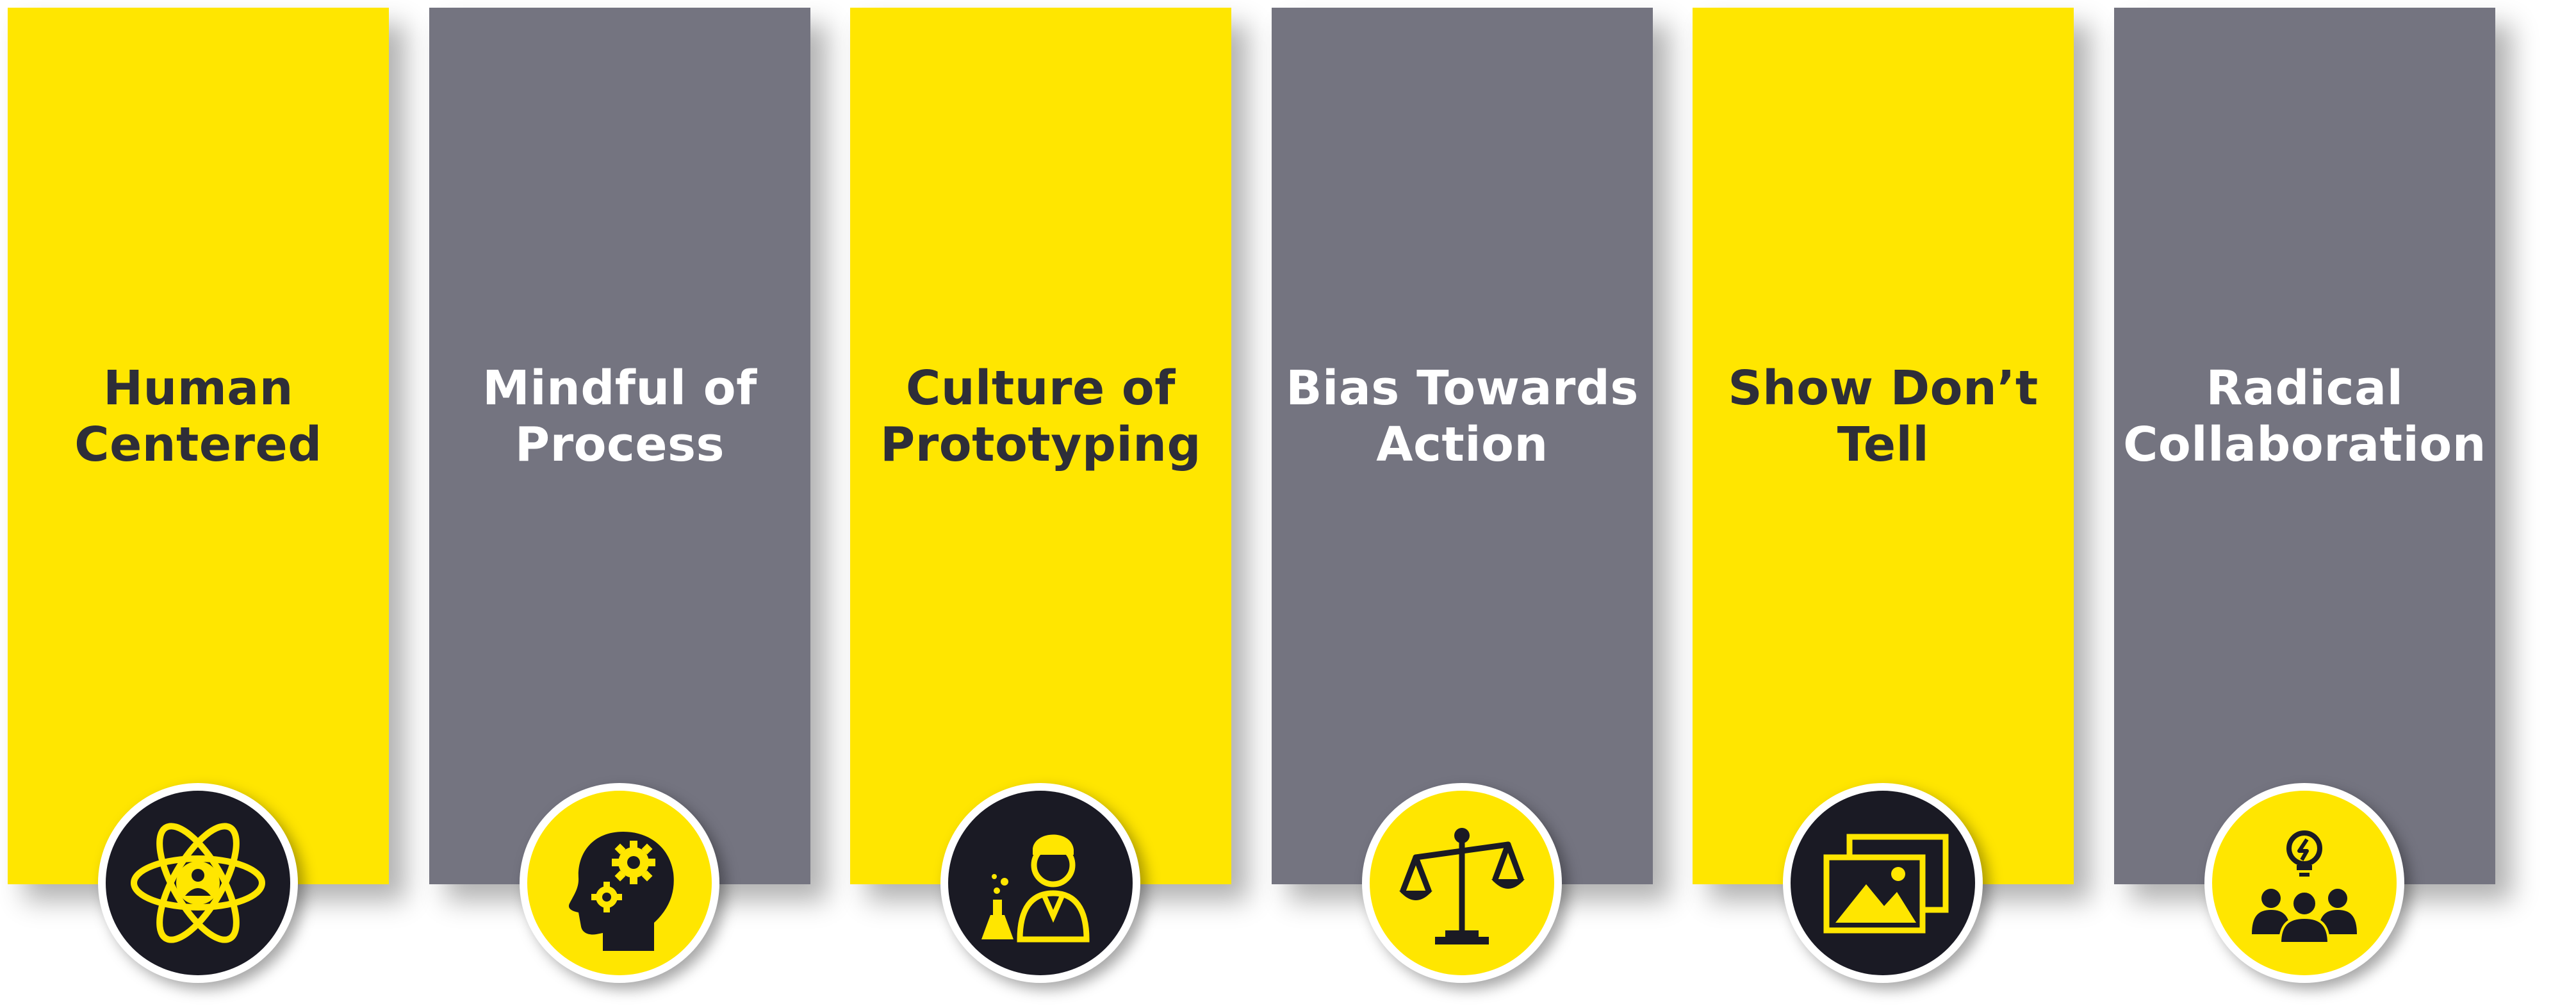 The image size is (2576, 1006). I want to click on badge-radical-collaboration, so click(2304, 883).